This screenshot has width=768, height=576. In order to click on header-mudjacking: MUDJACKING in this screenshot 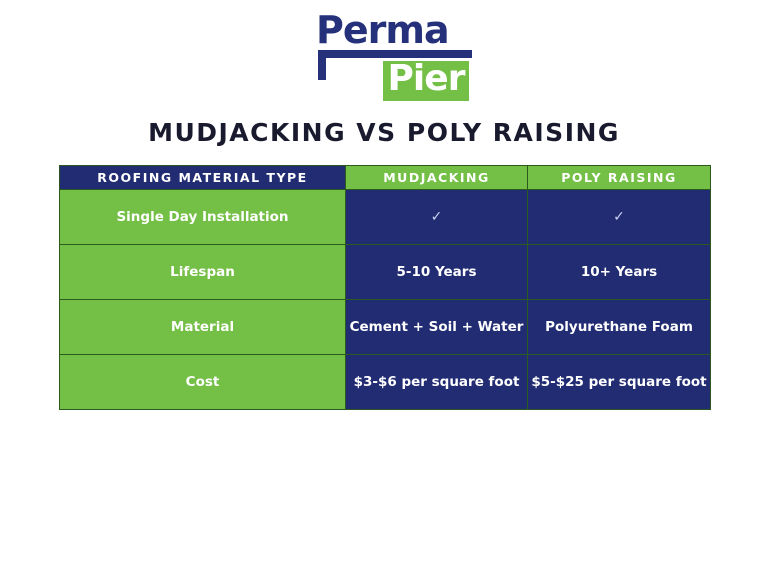, I will do `click(436, 177)`.